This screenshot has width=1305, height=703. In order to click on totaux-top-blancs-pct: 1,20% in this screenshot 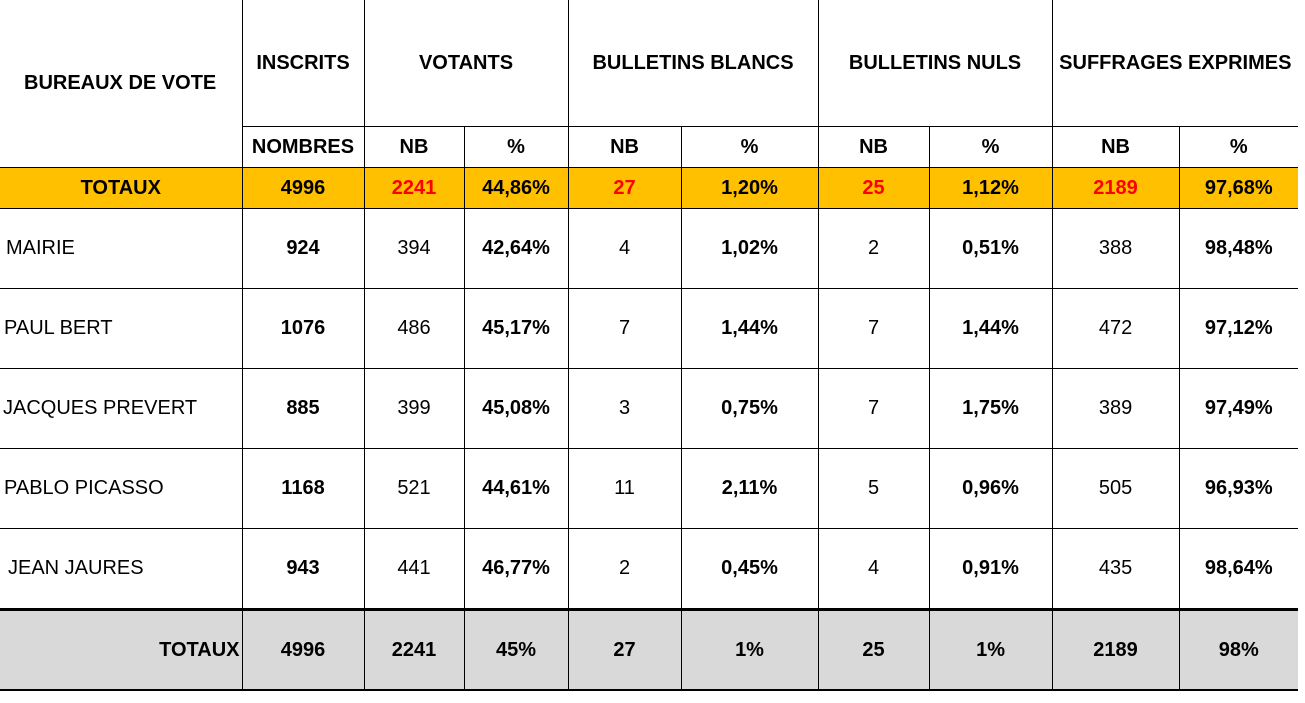, I will do `click(749, 188)`.